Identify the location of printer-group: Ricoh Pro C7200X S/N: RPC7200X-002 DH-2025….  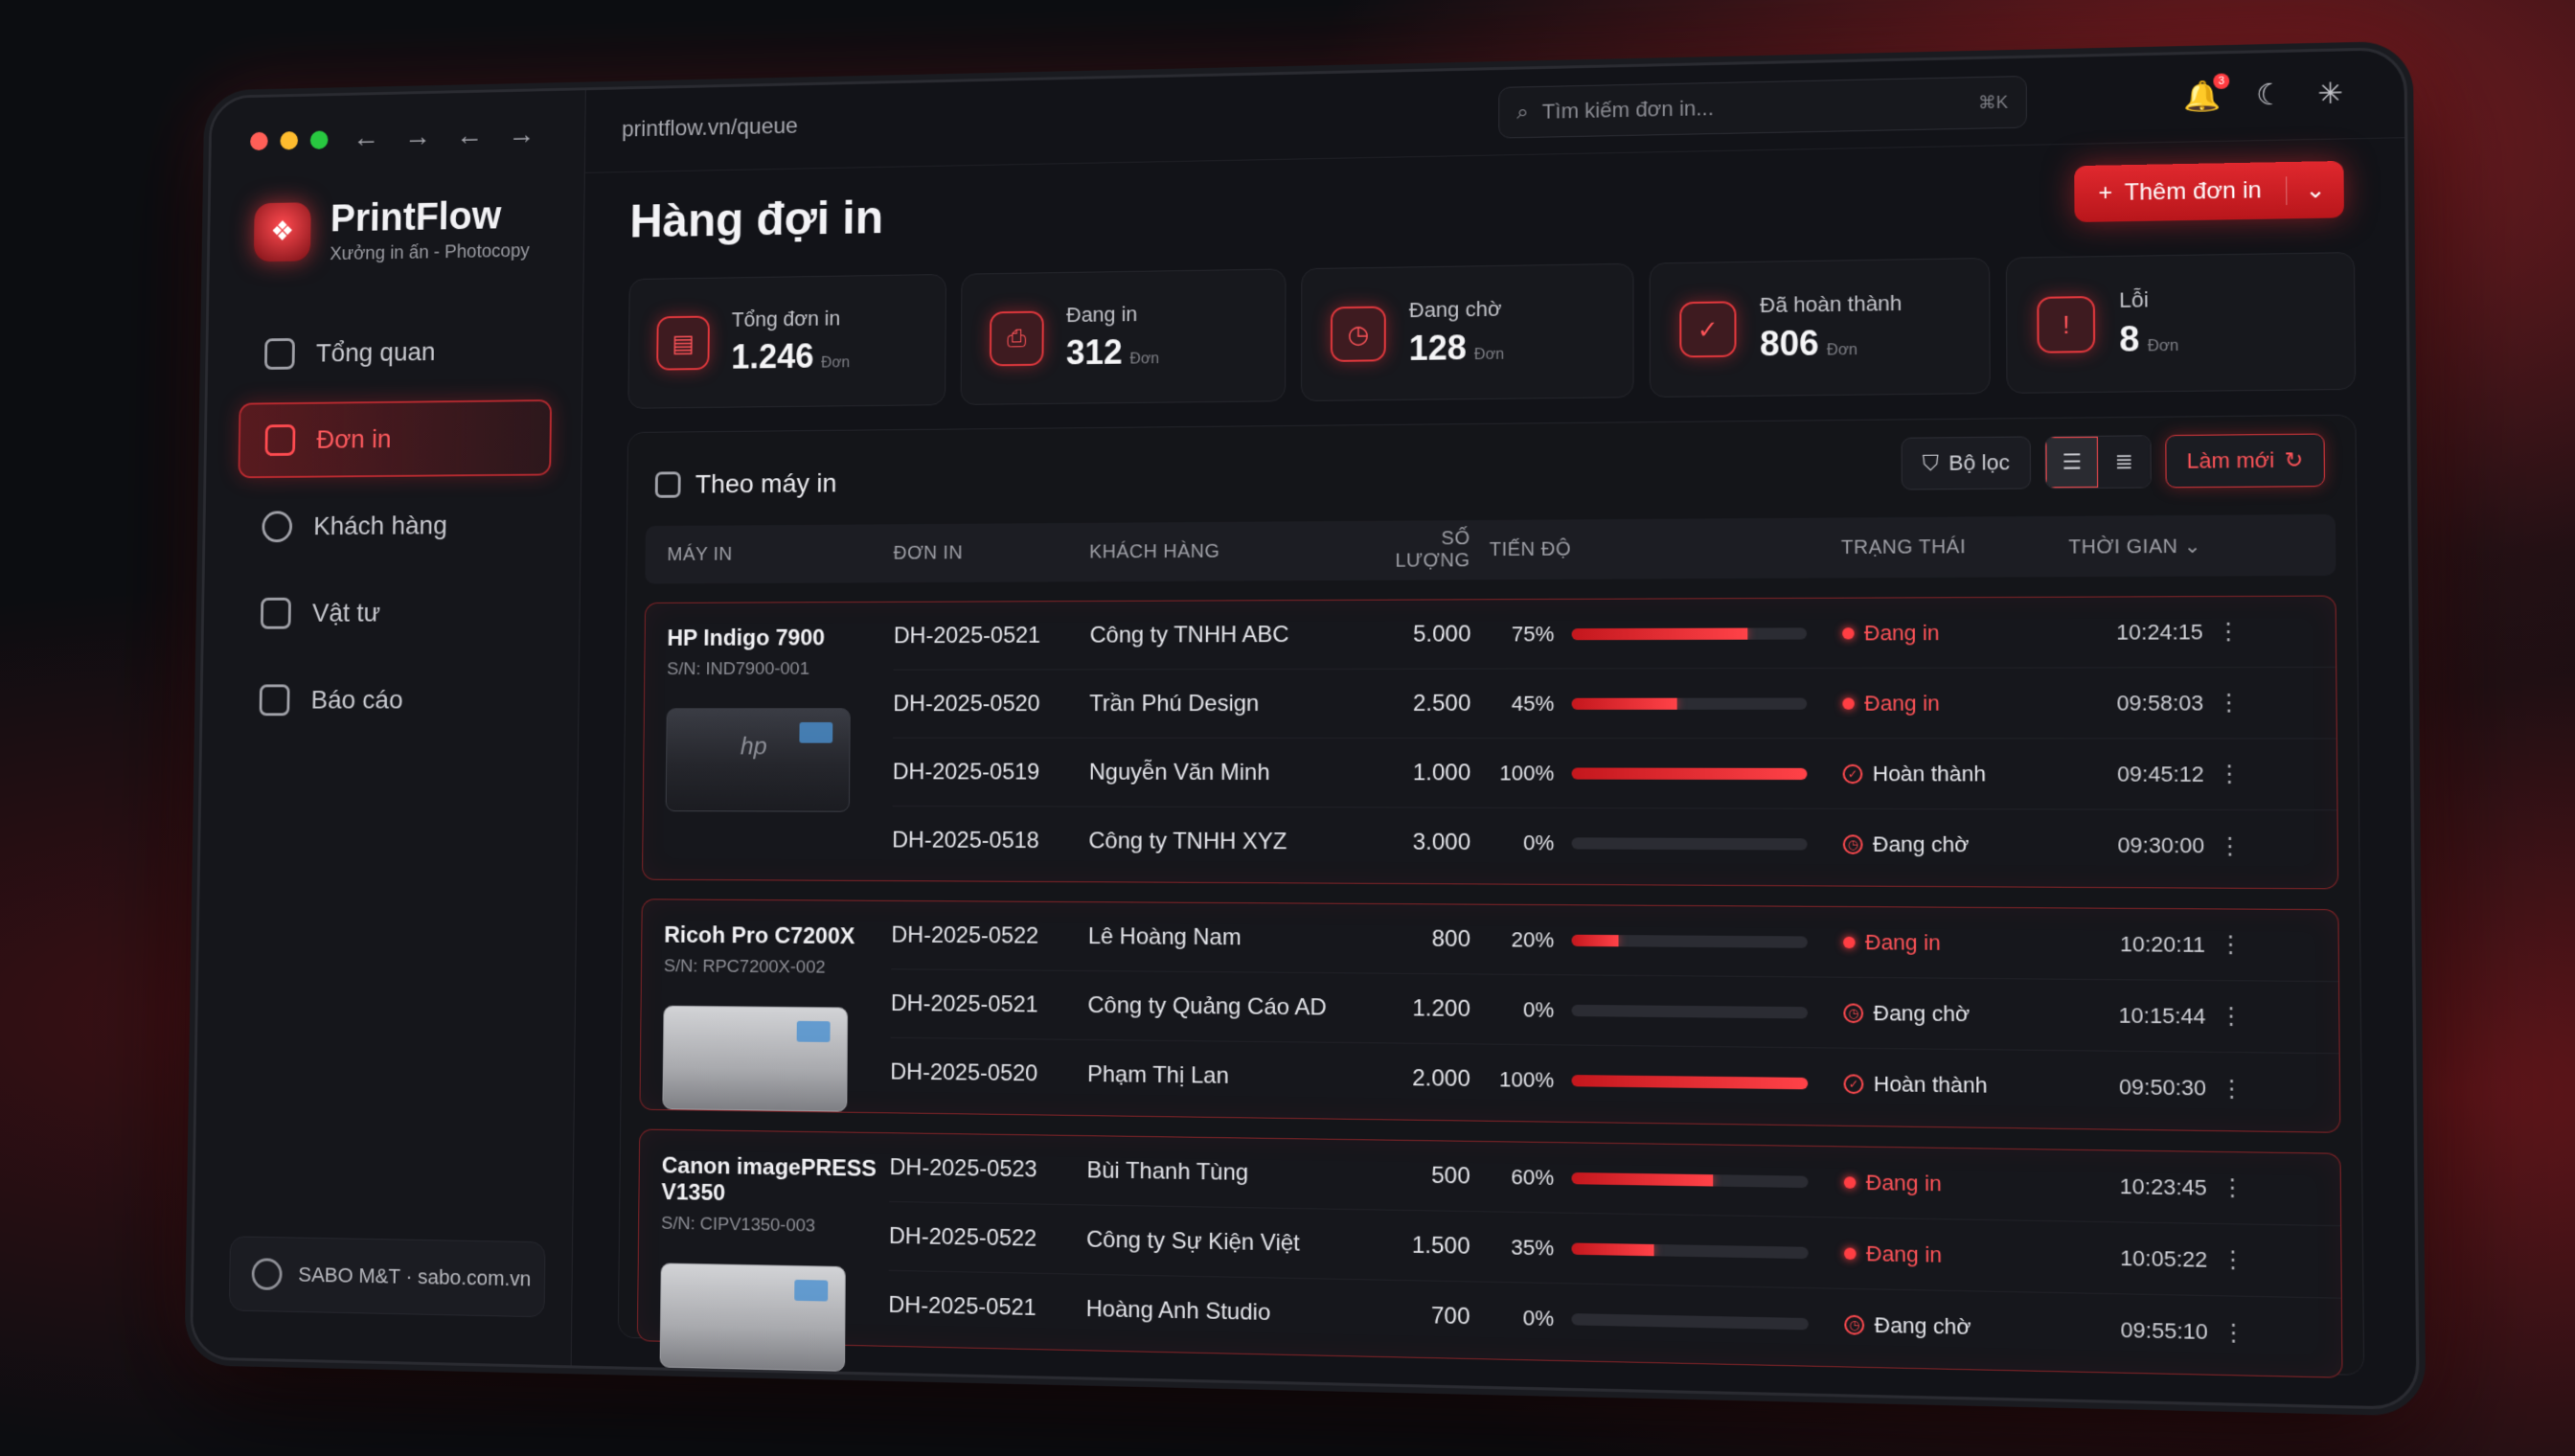
(1490, 1016).